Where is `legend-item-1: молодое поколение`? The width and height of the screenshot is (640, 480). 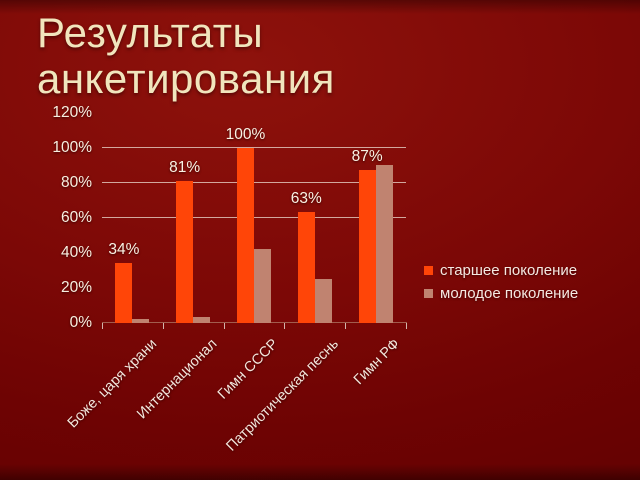
legend-item-1: молодое поколение is located at coordinates (501, 293).